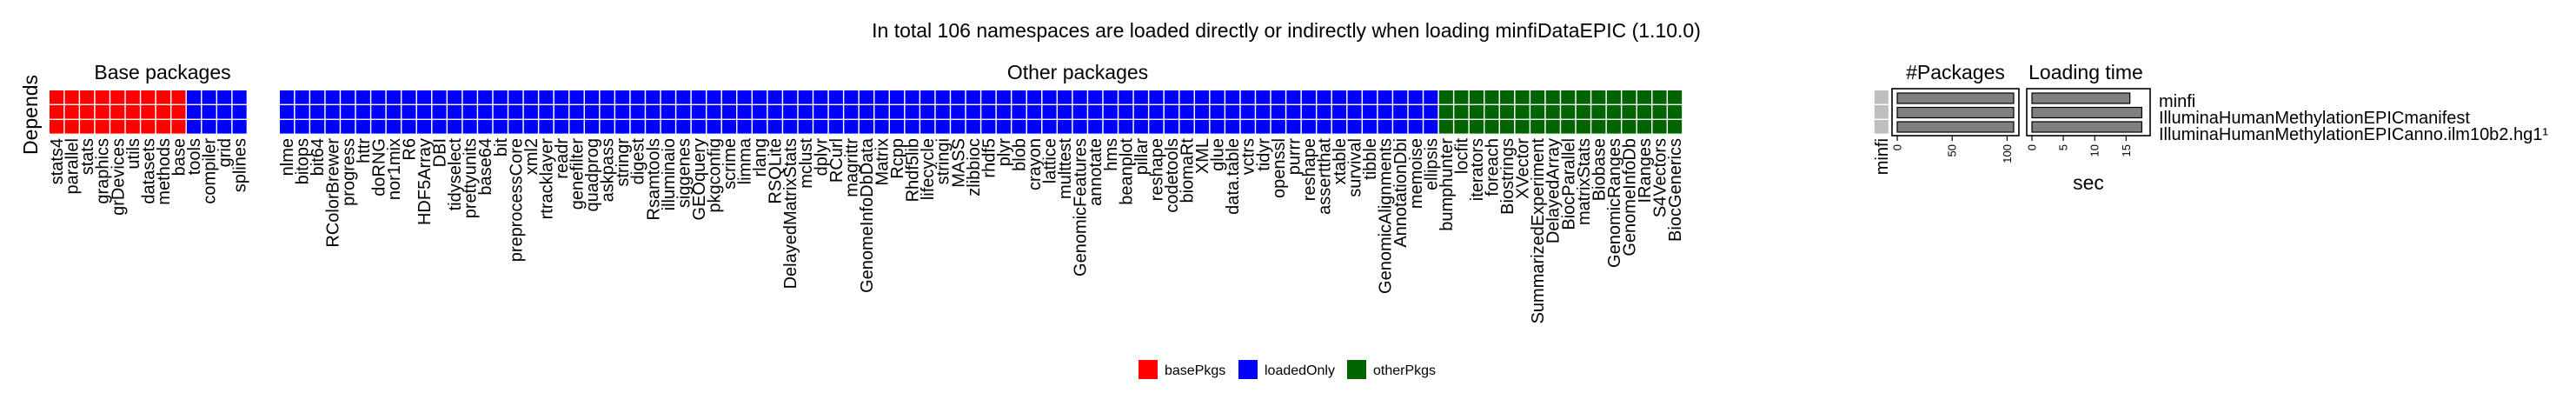 Image resolution: width=2576 pixels, height=393 pixels. Describe the element at coordinates (1233, 176) in the screenshot. I see `column-label: data.table` at that location.